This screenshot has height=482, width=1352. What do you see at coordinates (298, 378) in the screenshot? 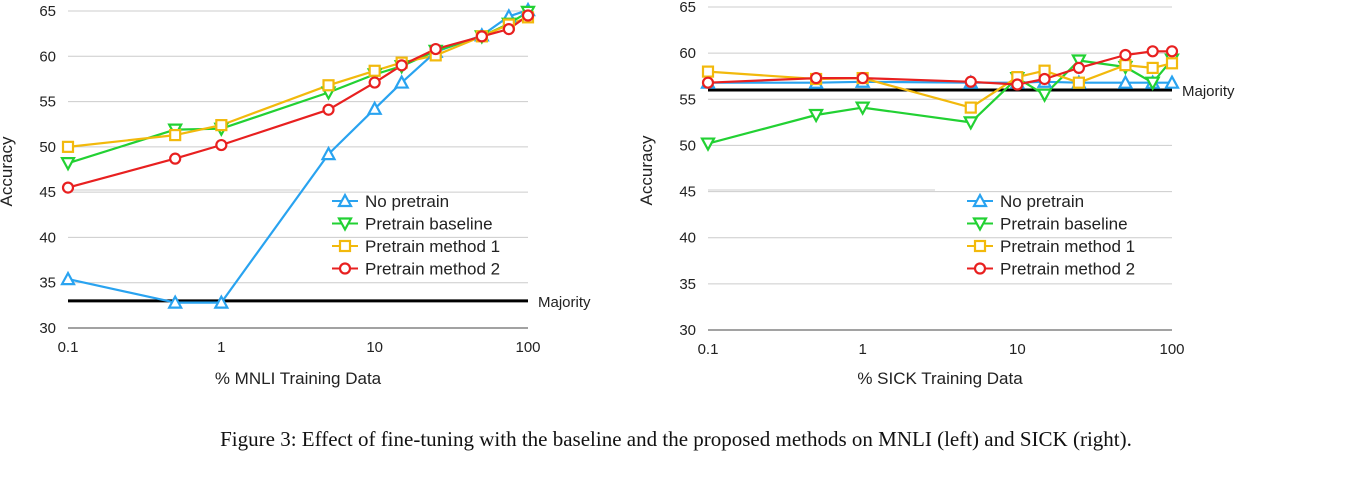
I see `x-axis-label: % MNLI Training Data` at bounding box center [298, 378].